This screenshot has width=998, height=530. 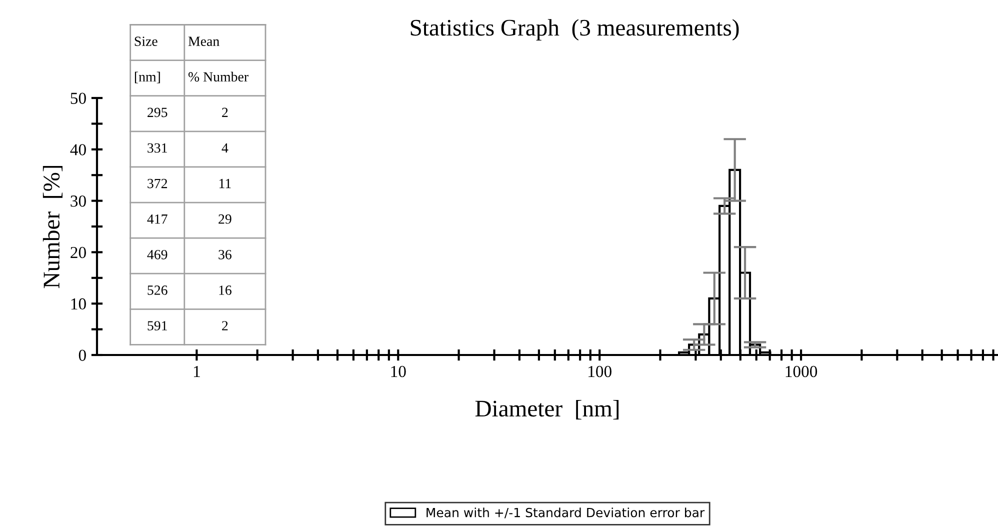 What do you see at coordinates (574, 30) in the screenshot?
I see `chart-title: Statistics Graph (3 measurements)` at bounding box center [574, 30].